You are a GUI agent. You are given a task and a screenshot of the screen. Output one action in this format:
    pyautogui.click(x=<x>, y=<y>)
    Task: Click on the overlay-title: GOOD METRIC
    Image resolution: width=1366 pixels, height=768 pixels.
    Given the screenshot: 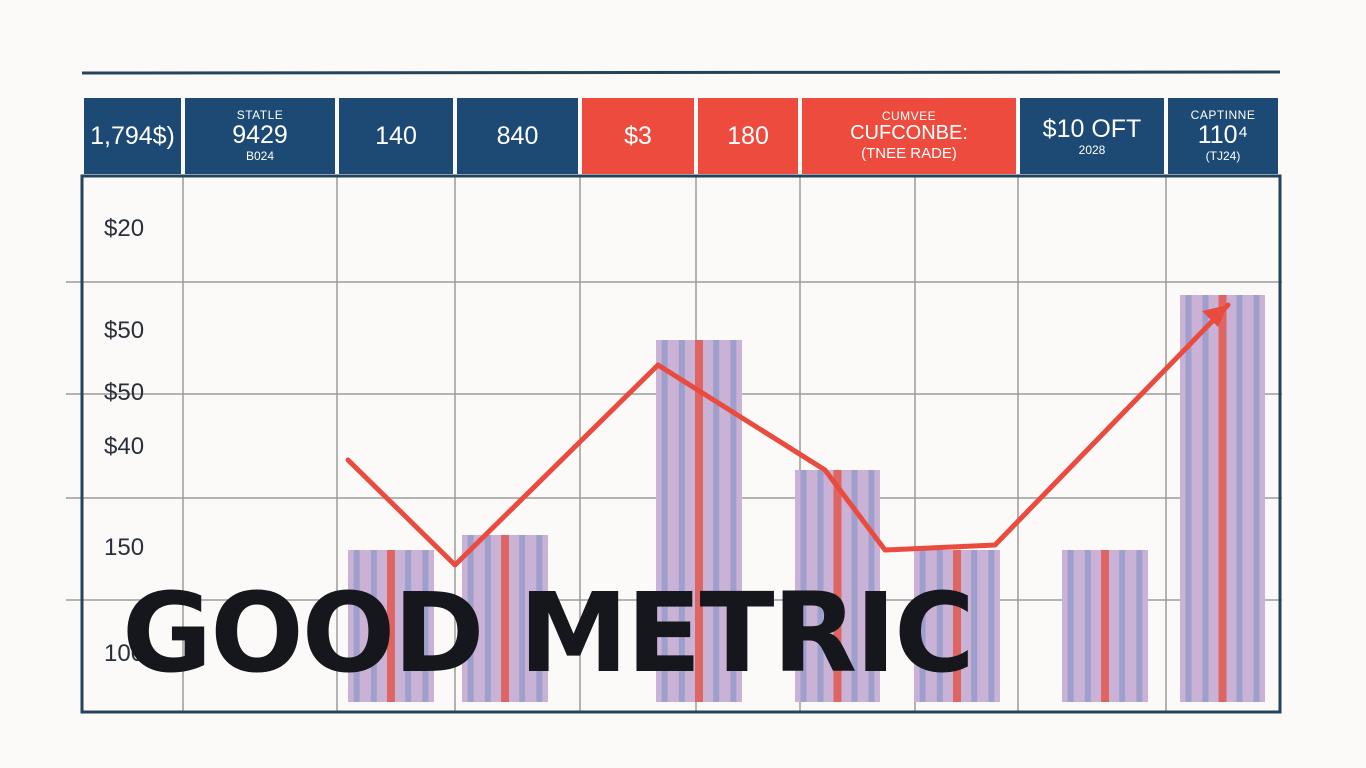 What is the action you would take?
    pyautogui.click(x=548, y=633)
    